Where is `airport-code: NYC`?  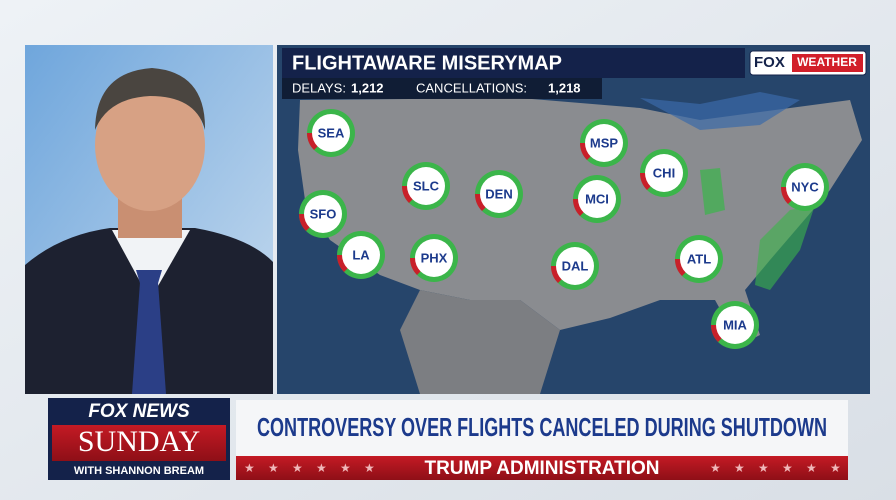 airport-code: NYC is located at coordinates (805, 186).